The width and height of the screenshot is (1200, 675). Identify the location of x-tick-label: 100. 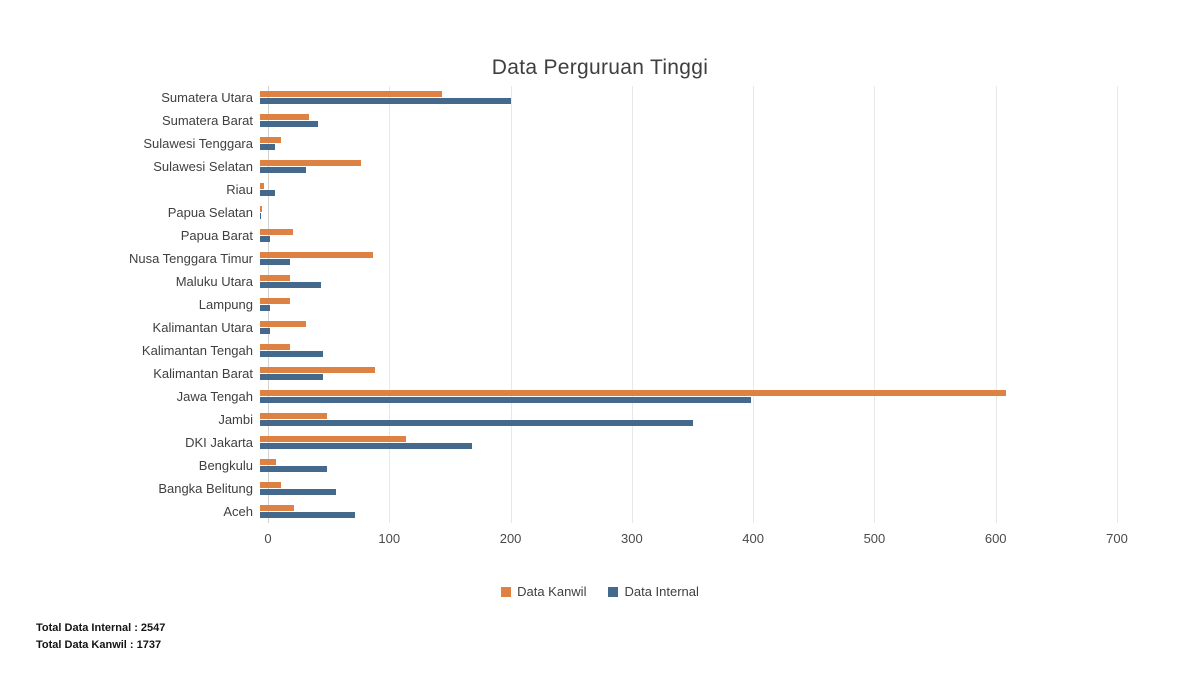
(389, 538).